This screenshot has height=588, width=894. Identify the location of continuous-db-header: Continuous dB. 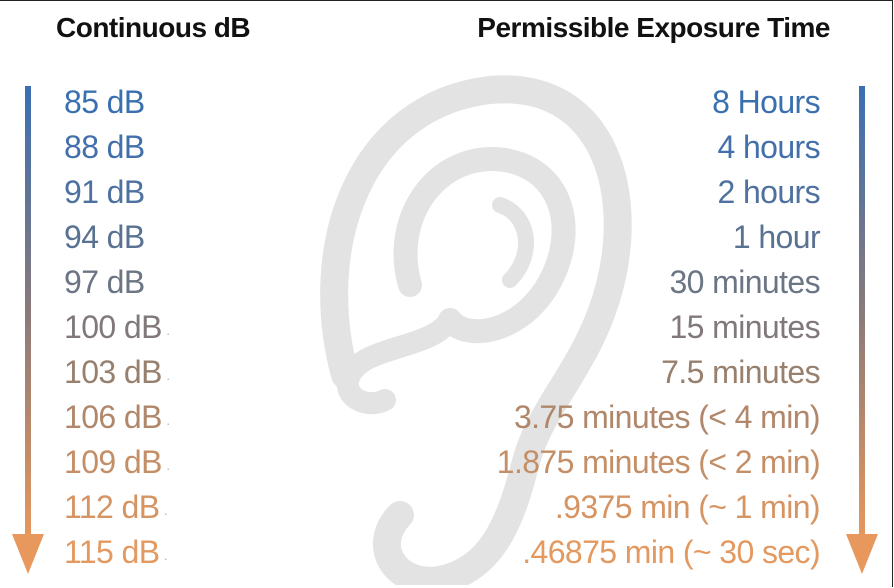
(153, 27).